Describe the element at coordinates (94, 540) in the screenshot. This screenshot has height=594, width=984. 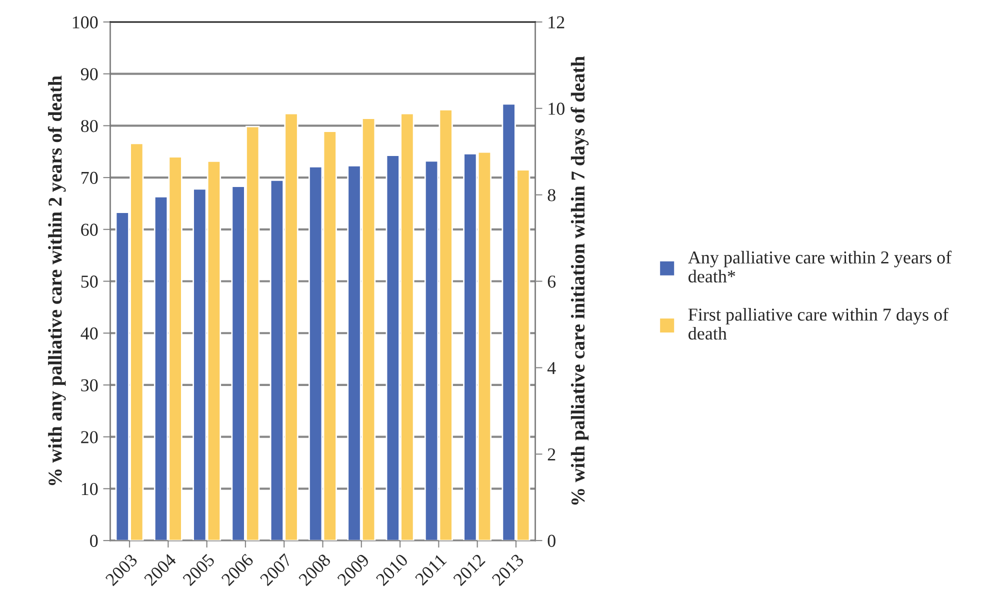
I see `y-tick-label: 0` at that location.